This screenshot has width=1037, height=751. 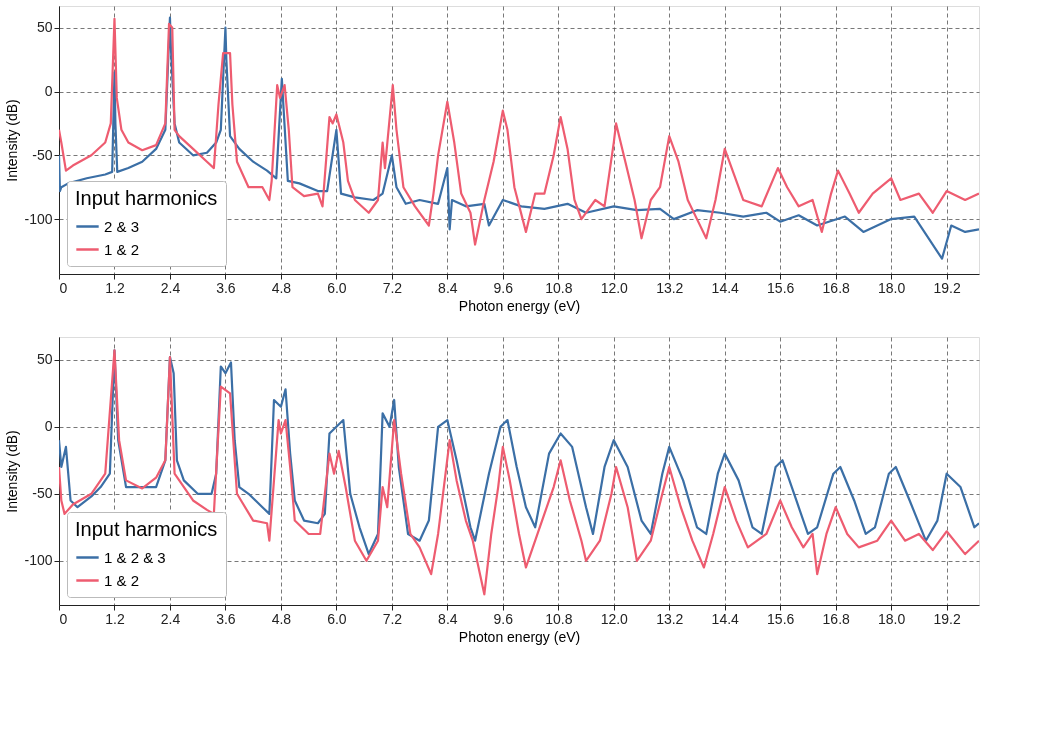 What do you see at coordinates (122, 226) in the screenshot?
I see `legend-label: 2 & 3` at bounding box center [122, 226].